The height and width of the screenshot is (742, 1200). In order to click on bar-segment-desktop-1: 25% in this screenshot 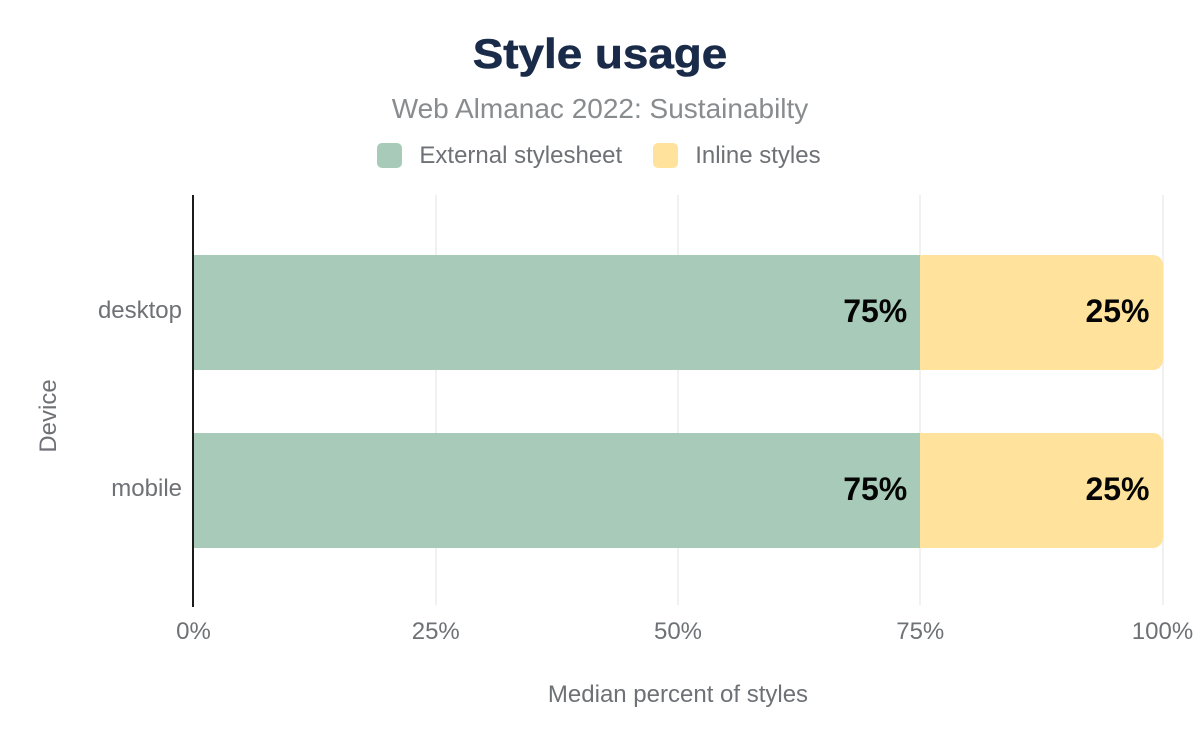, I will do `click(1041, 312)`.